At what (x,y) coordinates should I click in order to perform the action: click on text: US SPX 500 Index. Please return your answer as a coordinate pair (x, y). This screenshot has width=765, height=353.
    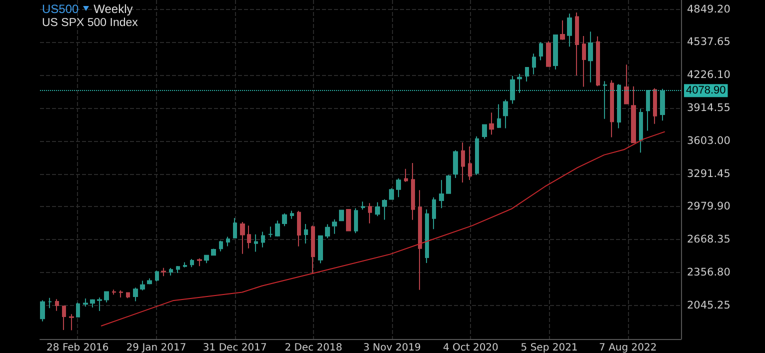
    Looking at the image, I should click on (90, 23).